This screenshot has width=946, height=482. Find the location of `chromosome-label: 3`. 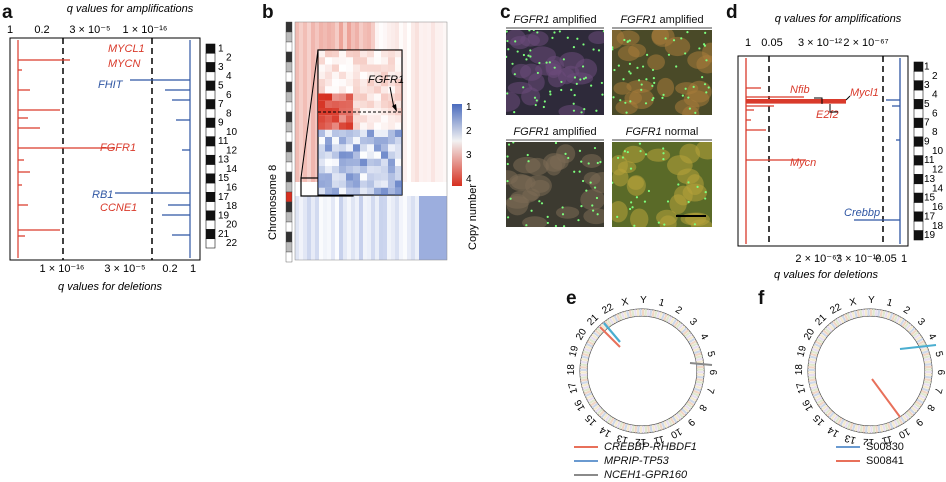

chromosome-label: 3 is located at coordinates (221, 67).